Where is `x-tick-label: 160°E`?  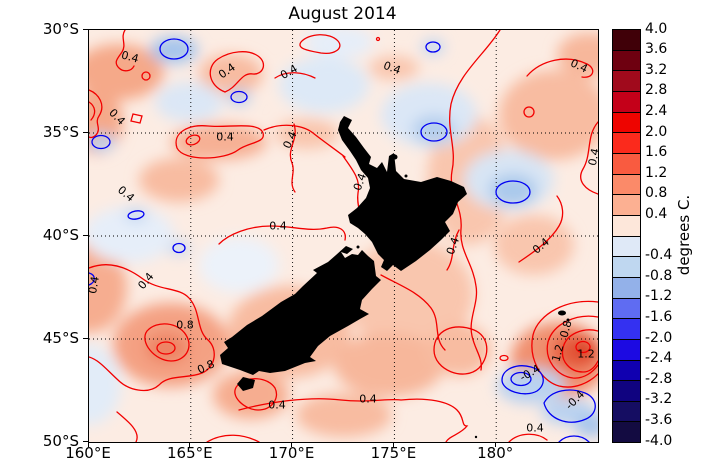
x-tick-label: 160°E is located at coordinates (88, 453).